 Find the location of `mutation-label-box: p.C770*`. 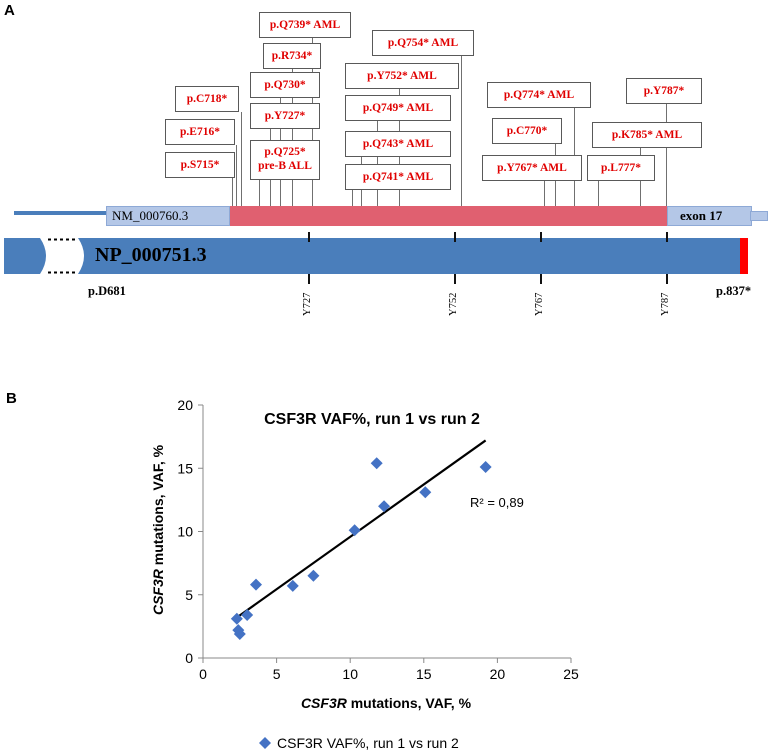

mutation-label-box: p.C770* is located at coordinates (527, 131).